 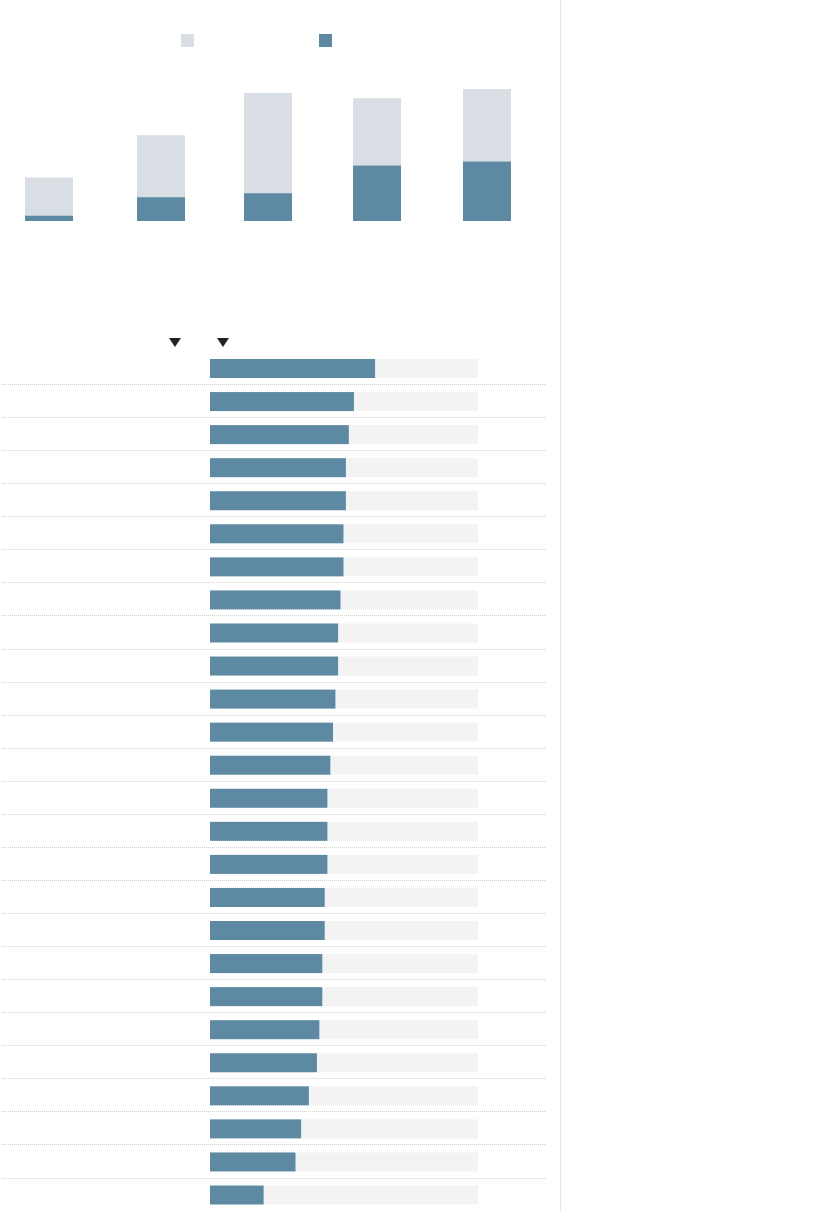 I want to click on legend-swatch-total, so click(x=187, y=40).